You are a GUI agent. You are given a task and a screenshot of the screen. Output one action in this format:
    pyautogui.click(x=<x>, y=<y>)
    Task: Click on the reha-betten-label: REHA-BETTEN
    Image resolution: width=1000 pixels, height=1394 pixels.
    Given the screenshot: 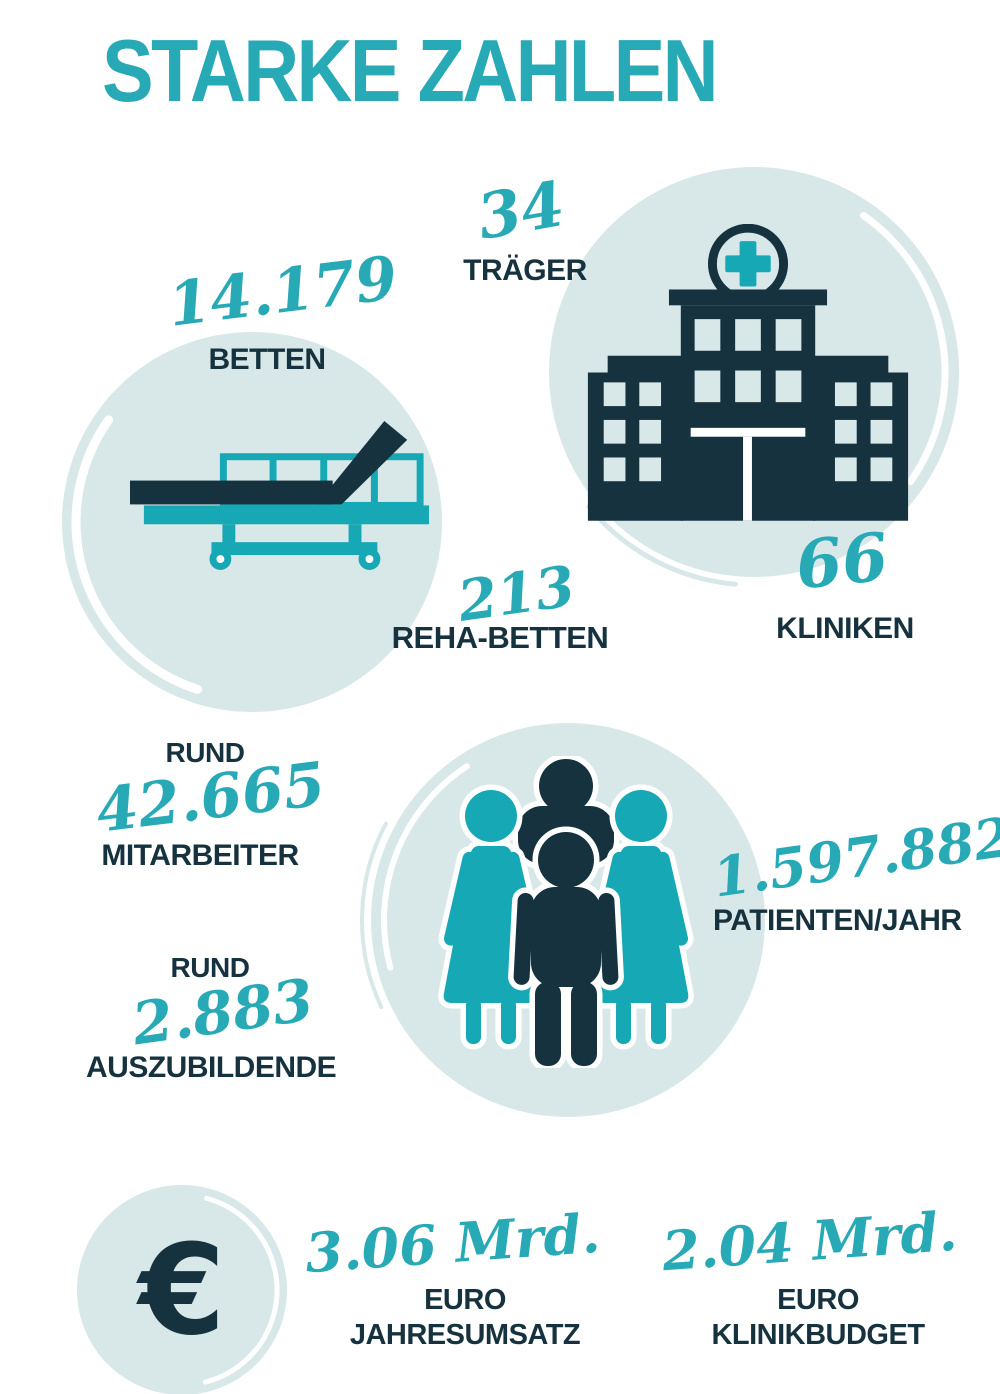 What is the action you would take?
    pyautogui.click(x=500, y=637)
    